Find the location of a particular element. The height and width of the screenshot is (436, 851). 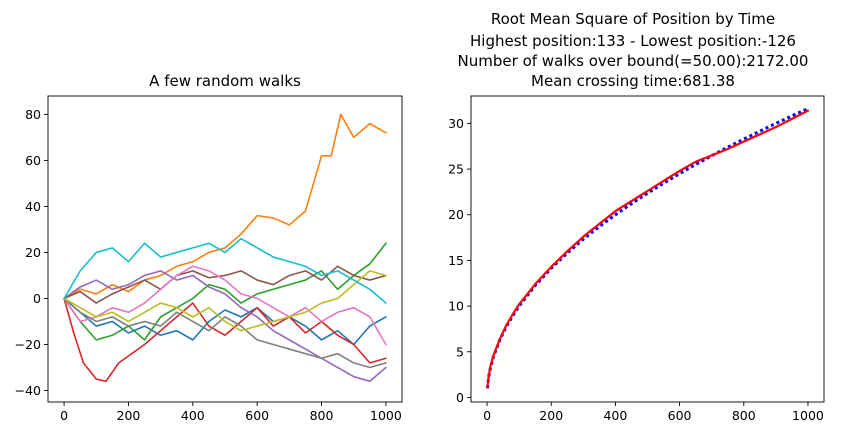

right-x-tick-label: 1000 is located at coordinates (808, 415).